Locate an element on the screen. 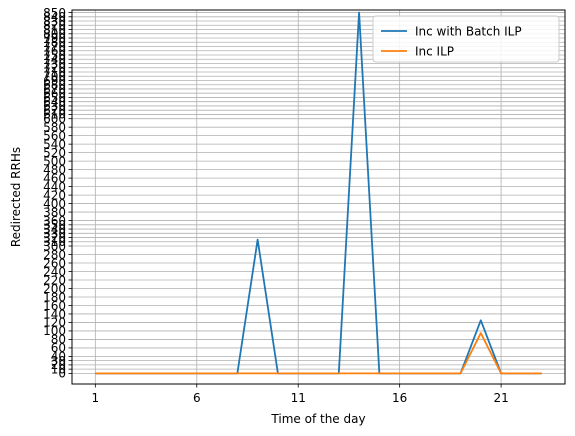 This screenshot has width=575, height=436. y-tick-label: 840 is located at coordinates (54, 17).